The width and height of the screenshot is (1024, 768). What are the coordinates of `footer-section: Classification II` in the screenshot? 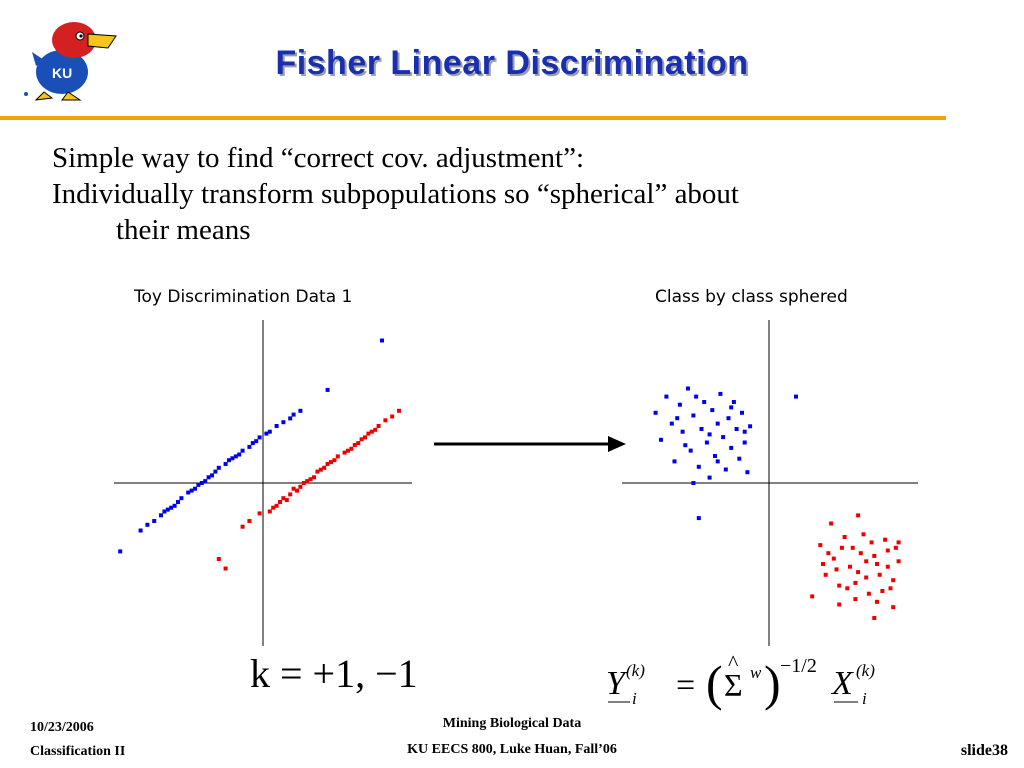 It's located at (78, 751).